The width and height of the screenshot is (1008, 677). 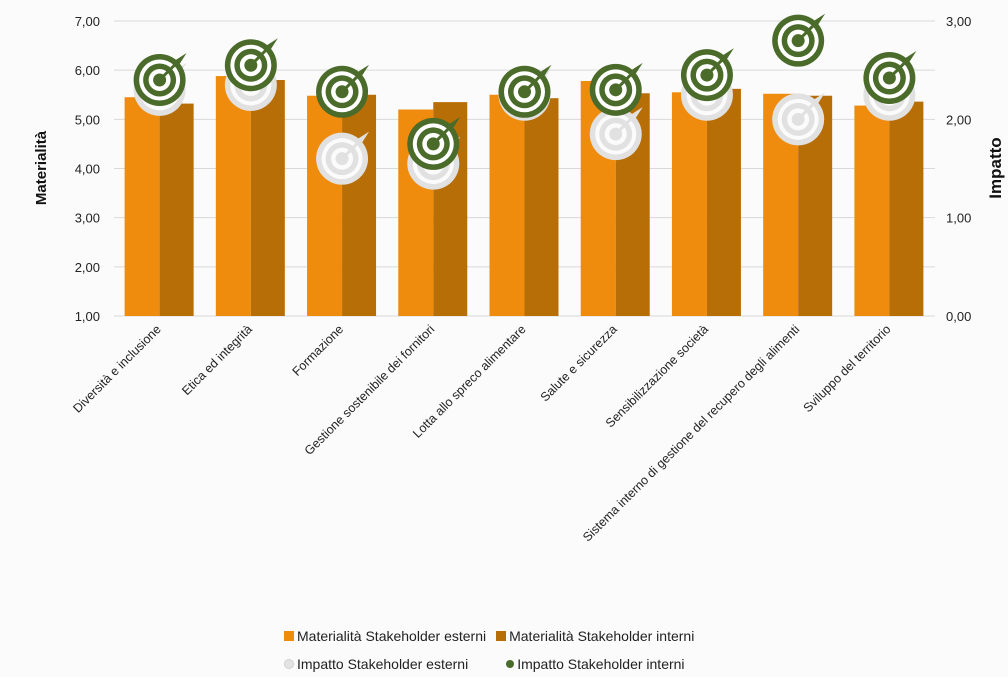 What do you see at coordinates (602, 636) in the screenshot?
I see `legend-label: Materialità Stakeholder interni` at bounding box center [602, 636].